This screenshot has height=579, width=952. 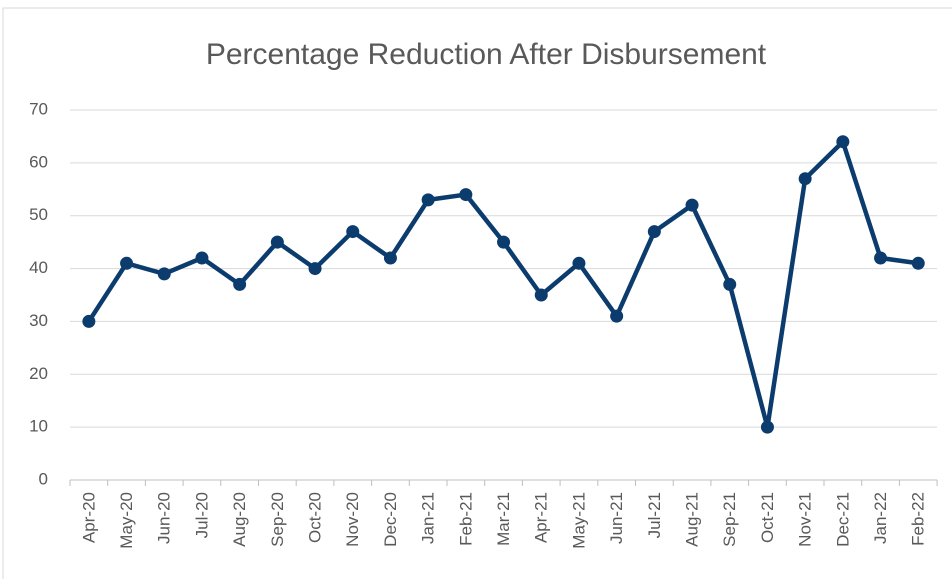 I want to click on x-tick-label: Nov-20, so click(x=352, y=519).